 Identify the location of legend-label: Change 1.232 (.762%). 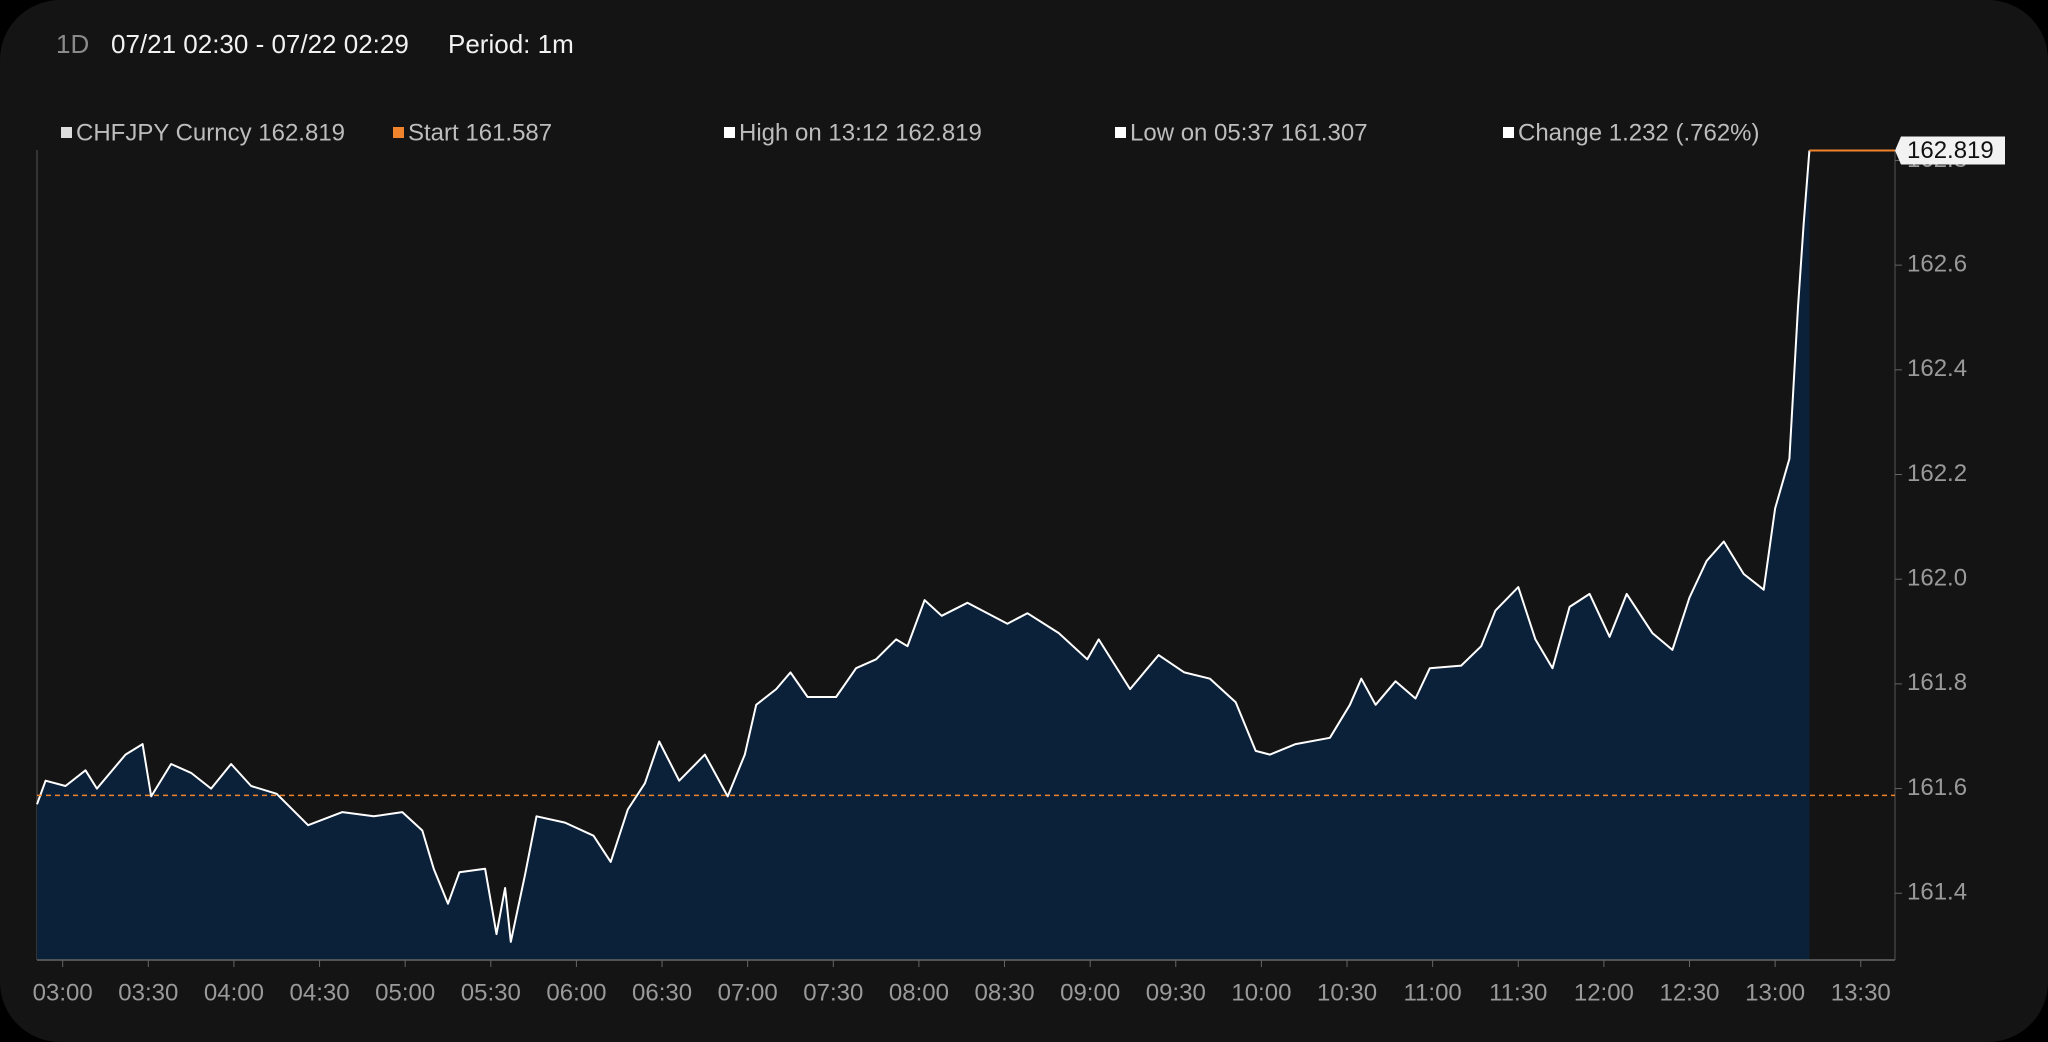
(1639, 132).